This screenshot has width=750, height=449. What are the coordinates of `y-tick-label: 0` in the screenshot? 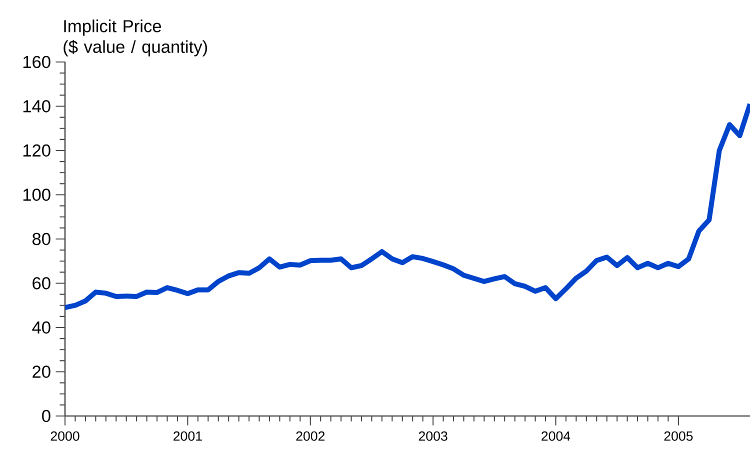 It's located at (46, 416).